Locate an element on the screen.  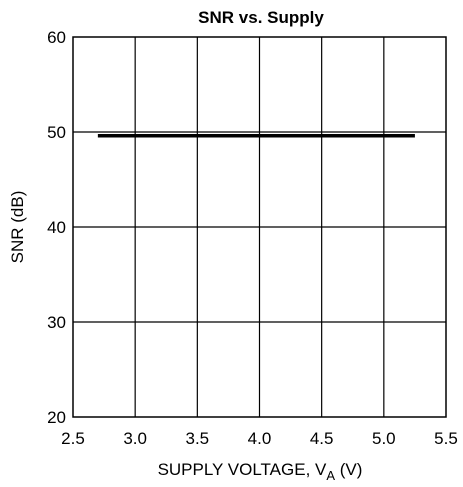
x-tick-labels: 2.5 3.0 3.5 4.0 4.5 5.0 5.5 is located at coordinates (259, 438).